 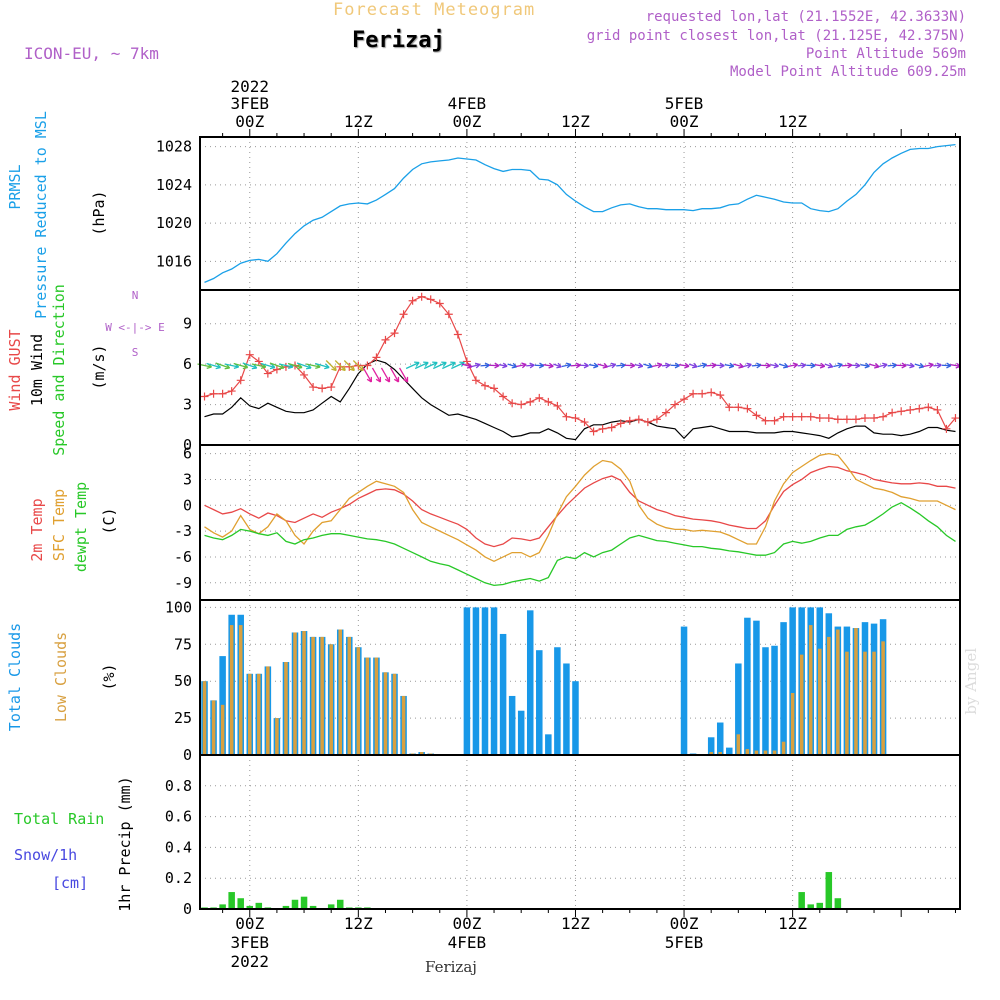 What do you see at coordinates (61, 677) in the screenshot?
I see `cloud-ylabel-2: Low Clouds` at bounding box center [61, 677].